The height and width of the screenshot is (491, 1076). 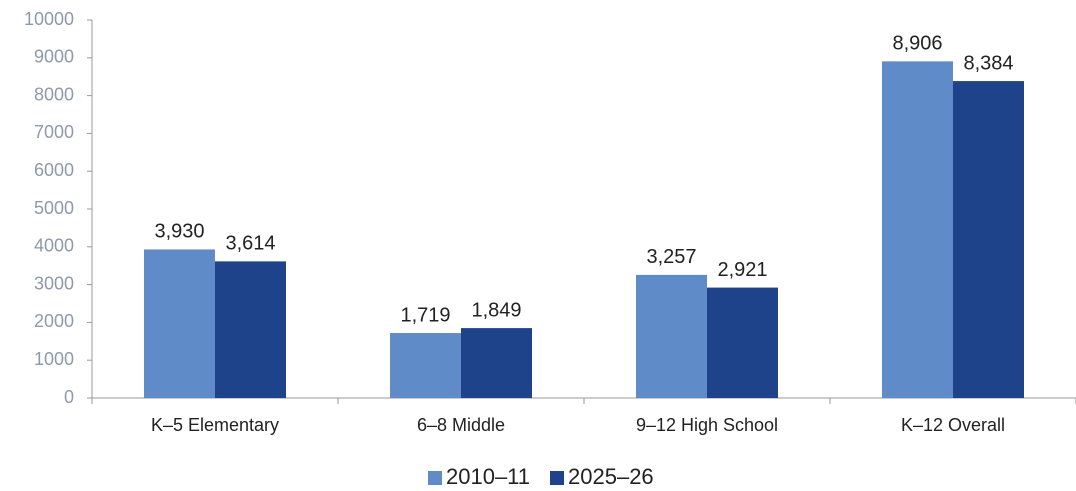 What do you see at coordinates (69, 397) in the screenshot?
I see `y-tick-label: 0` at bounding box center [69, 397].